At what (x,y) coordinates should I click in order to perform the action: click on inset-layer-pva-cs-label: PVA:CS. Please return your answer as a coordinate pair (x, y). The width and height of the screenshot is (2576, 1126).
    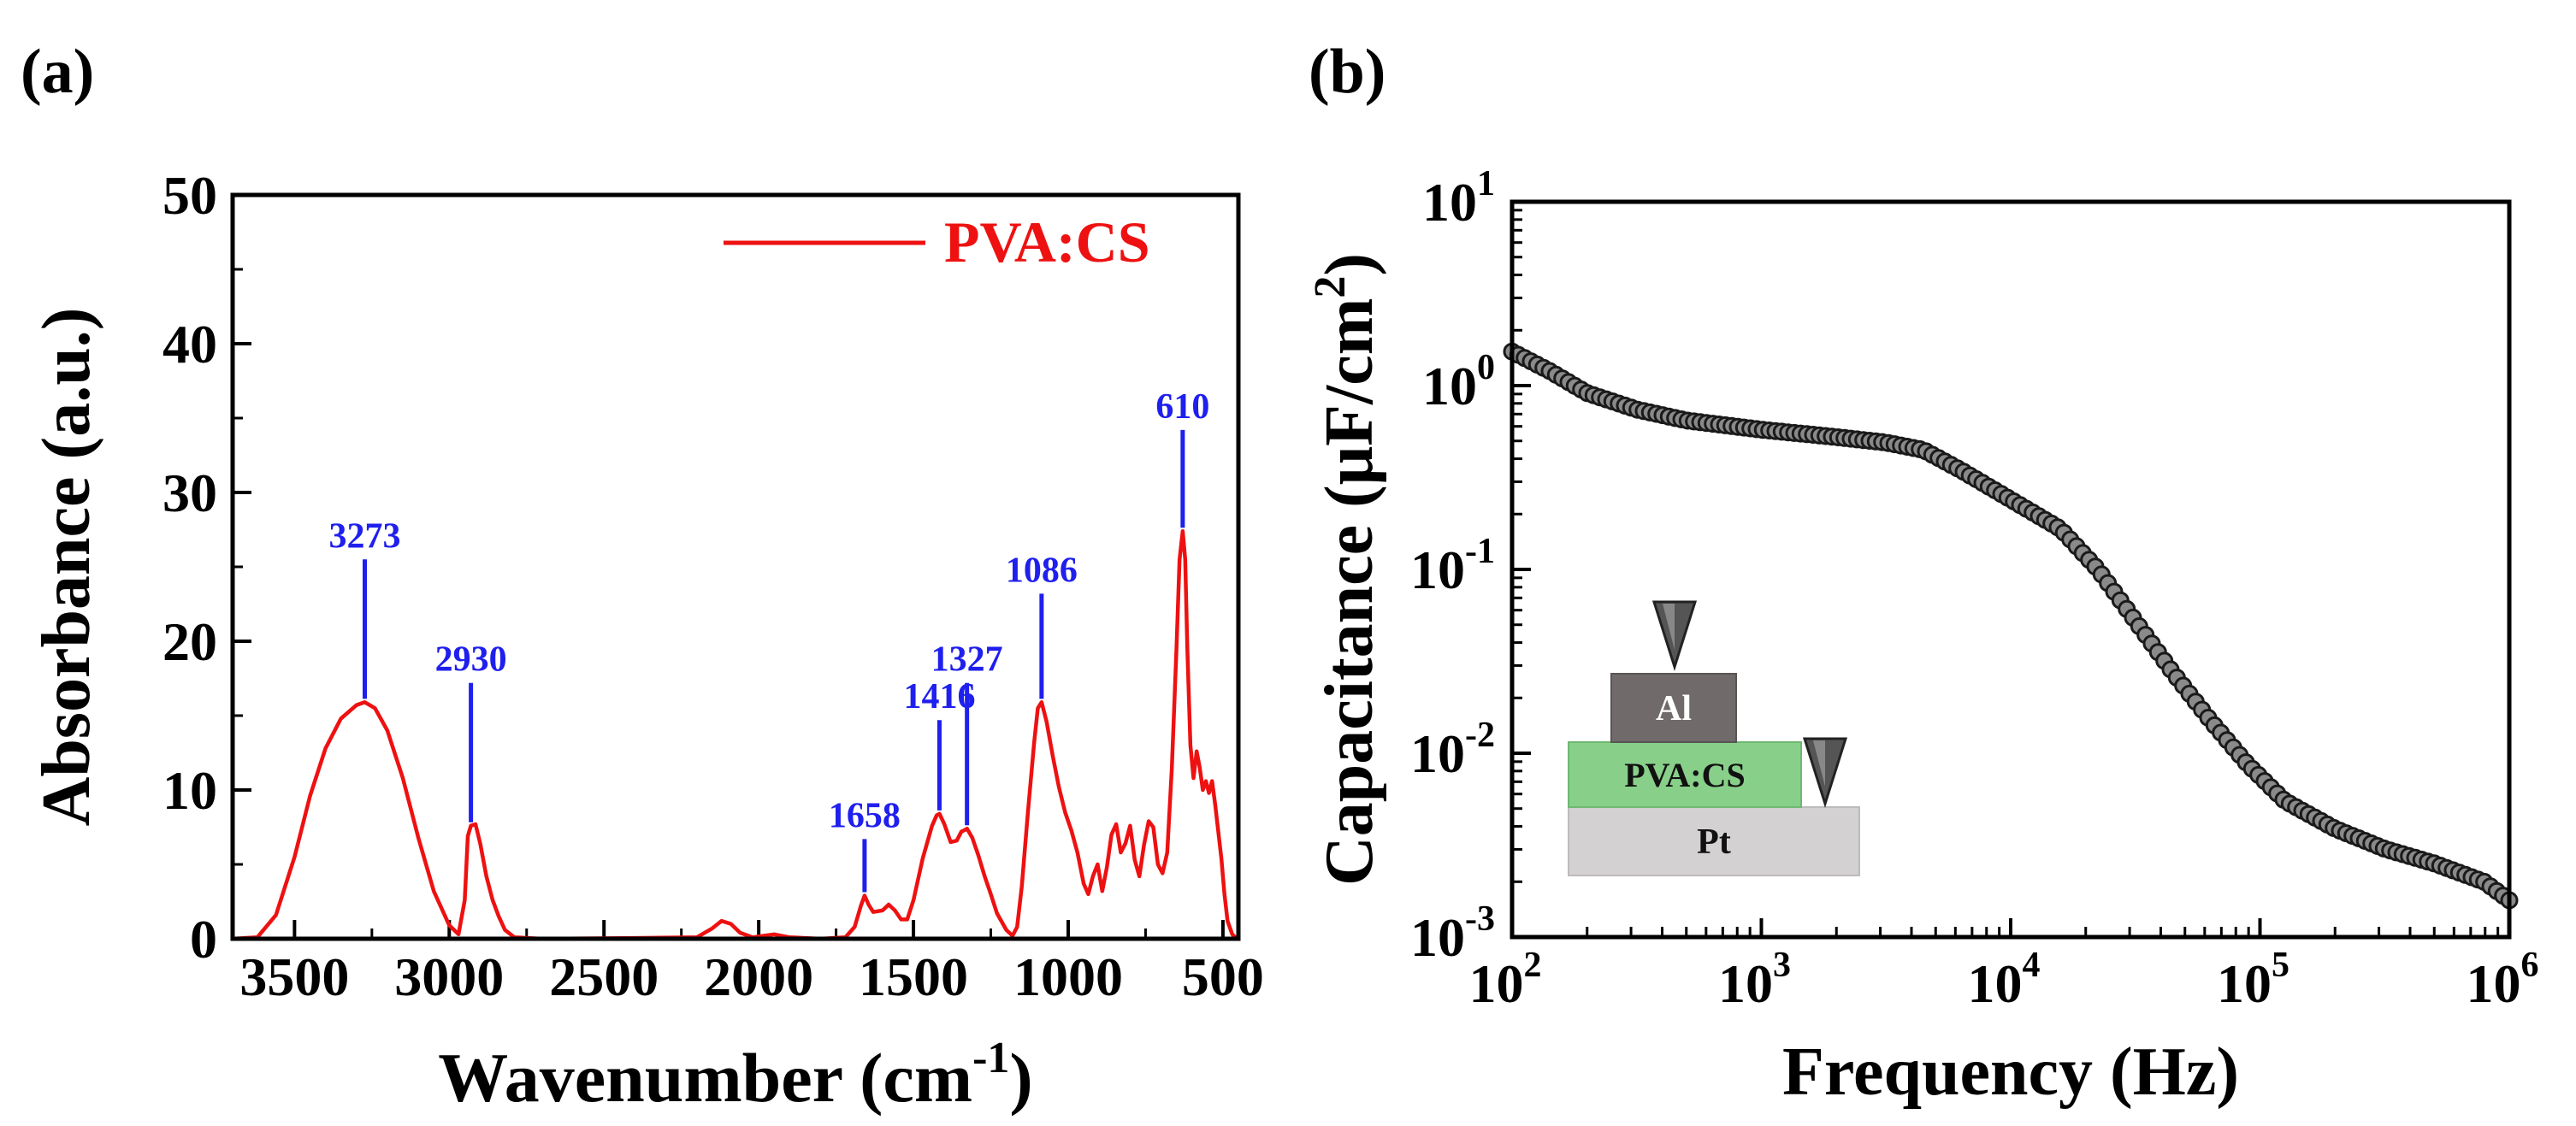
    Looking at the image, I should click on (1685, 775).